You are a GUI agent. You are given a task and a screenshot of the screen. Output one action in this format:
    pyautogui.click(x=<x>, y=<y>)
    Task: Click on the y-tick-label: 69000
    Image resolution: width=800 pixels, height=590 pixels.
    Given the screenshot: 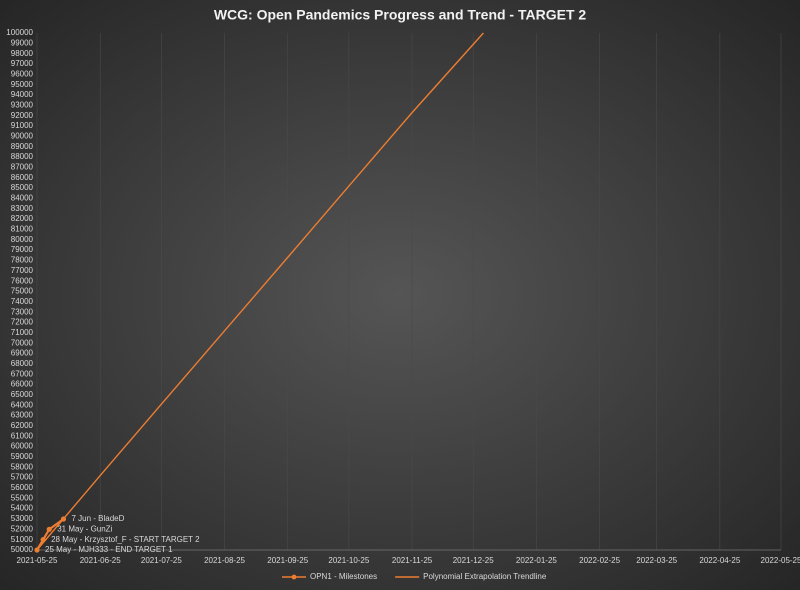 What is the action you would take?
    pyautogui.click(x=22, y=353)
    